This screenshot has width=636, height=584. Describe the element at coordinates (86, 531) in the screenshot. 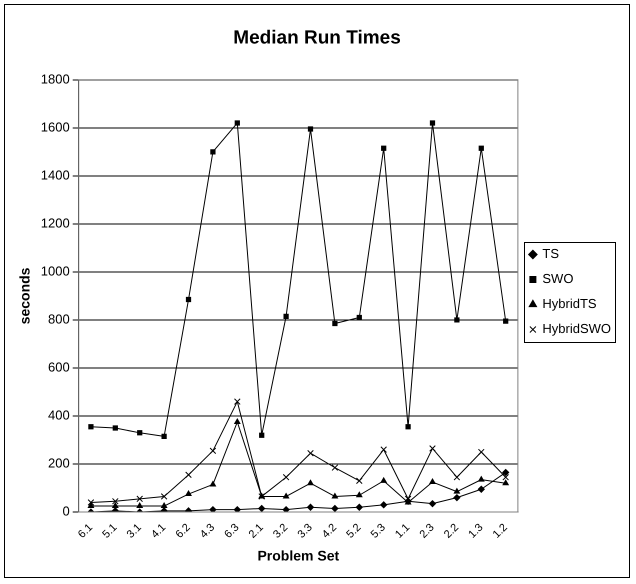

I see `x-tick-label: 6.1` at that location.